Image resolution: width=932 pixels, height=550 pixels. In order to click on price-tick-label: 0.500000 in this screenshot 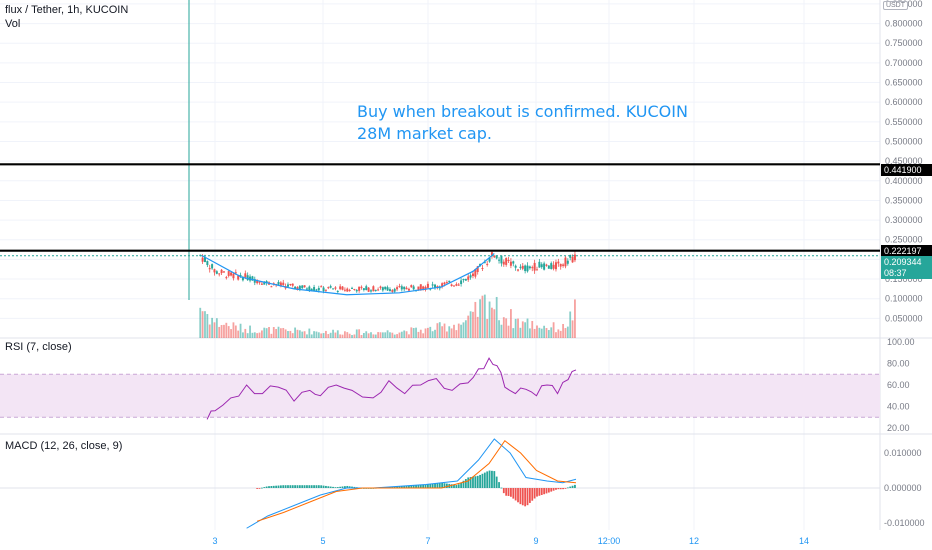, I will do `click(904, 141)`.